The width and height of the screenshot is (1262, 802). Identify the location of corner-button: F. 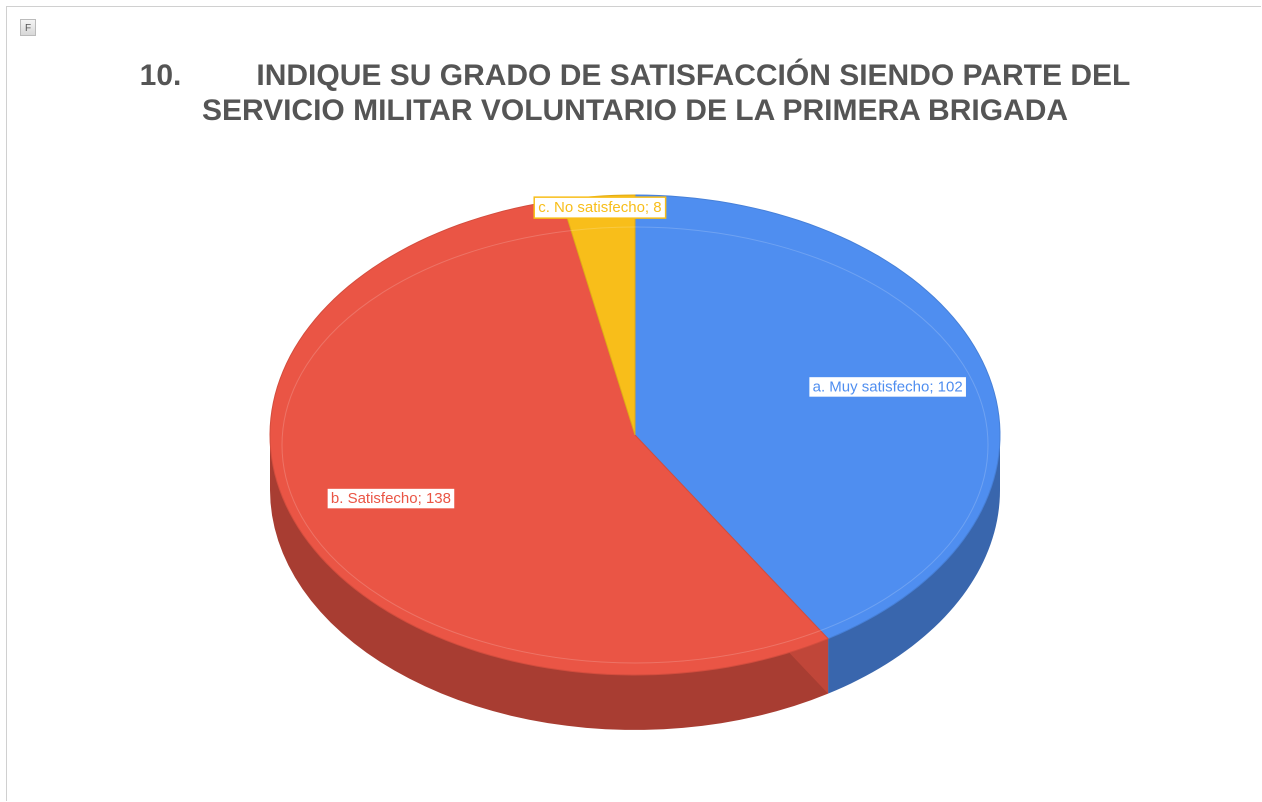
(28, 27).